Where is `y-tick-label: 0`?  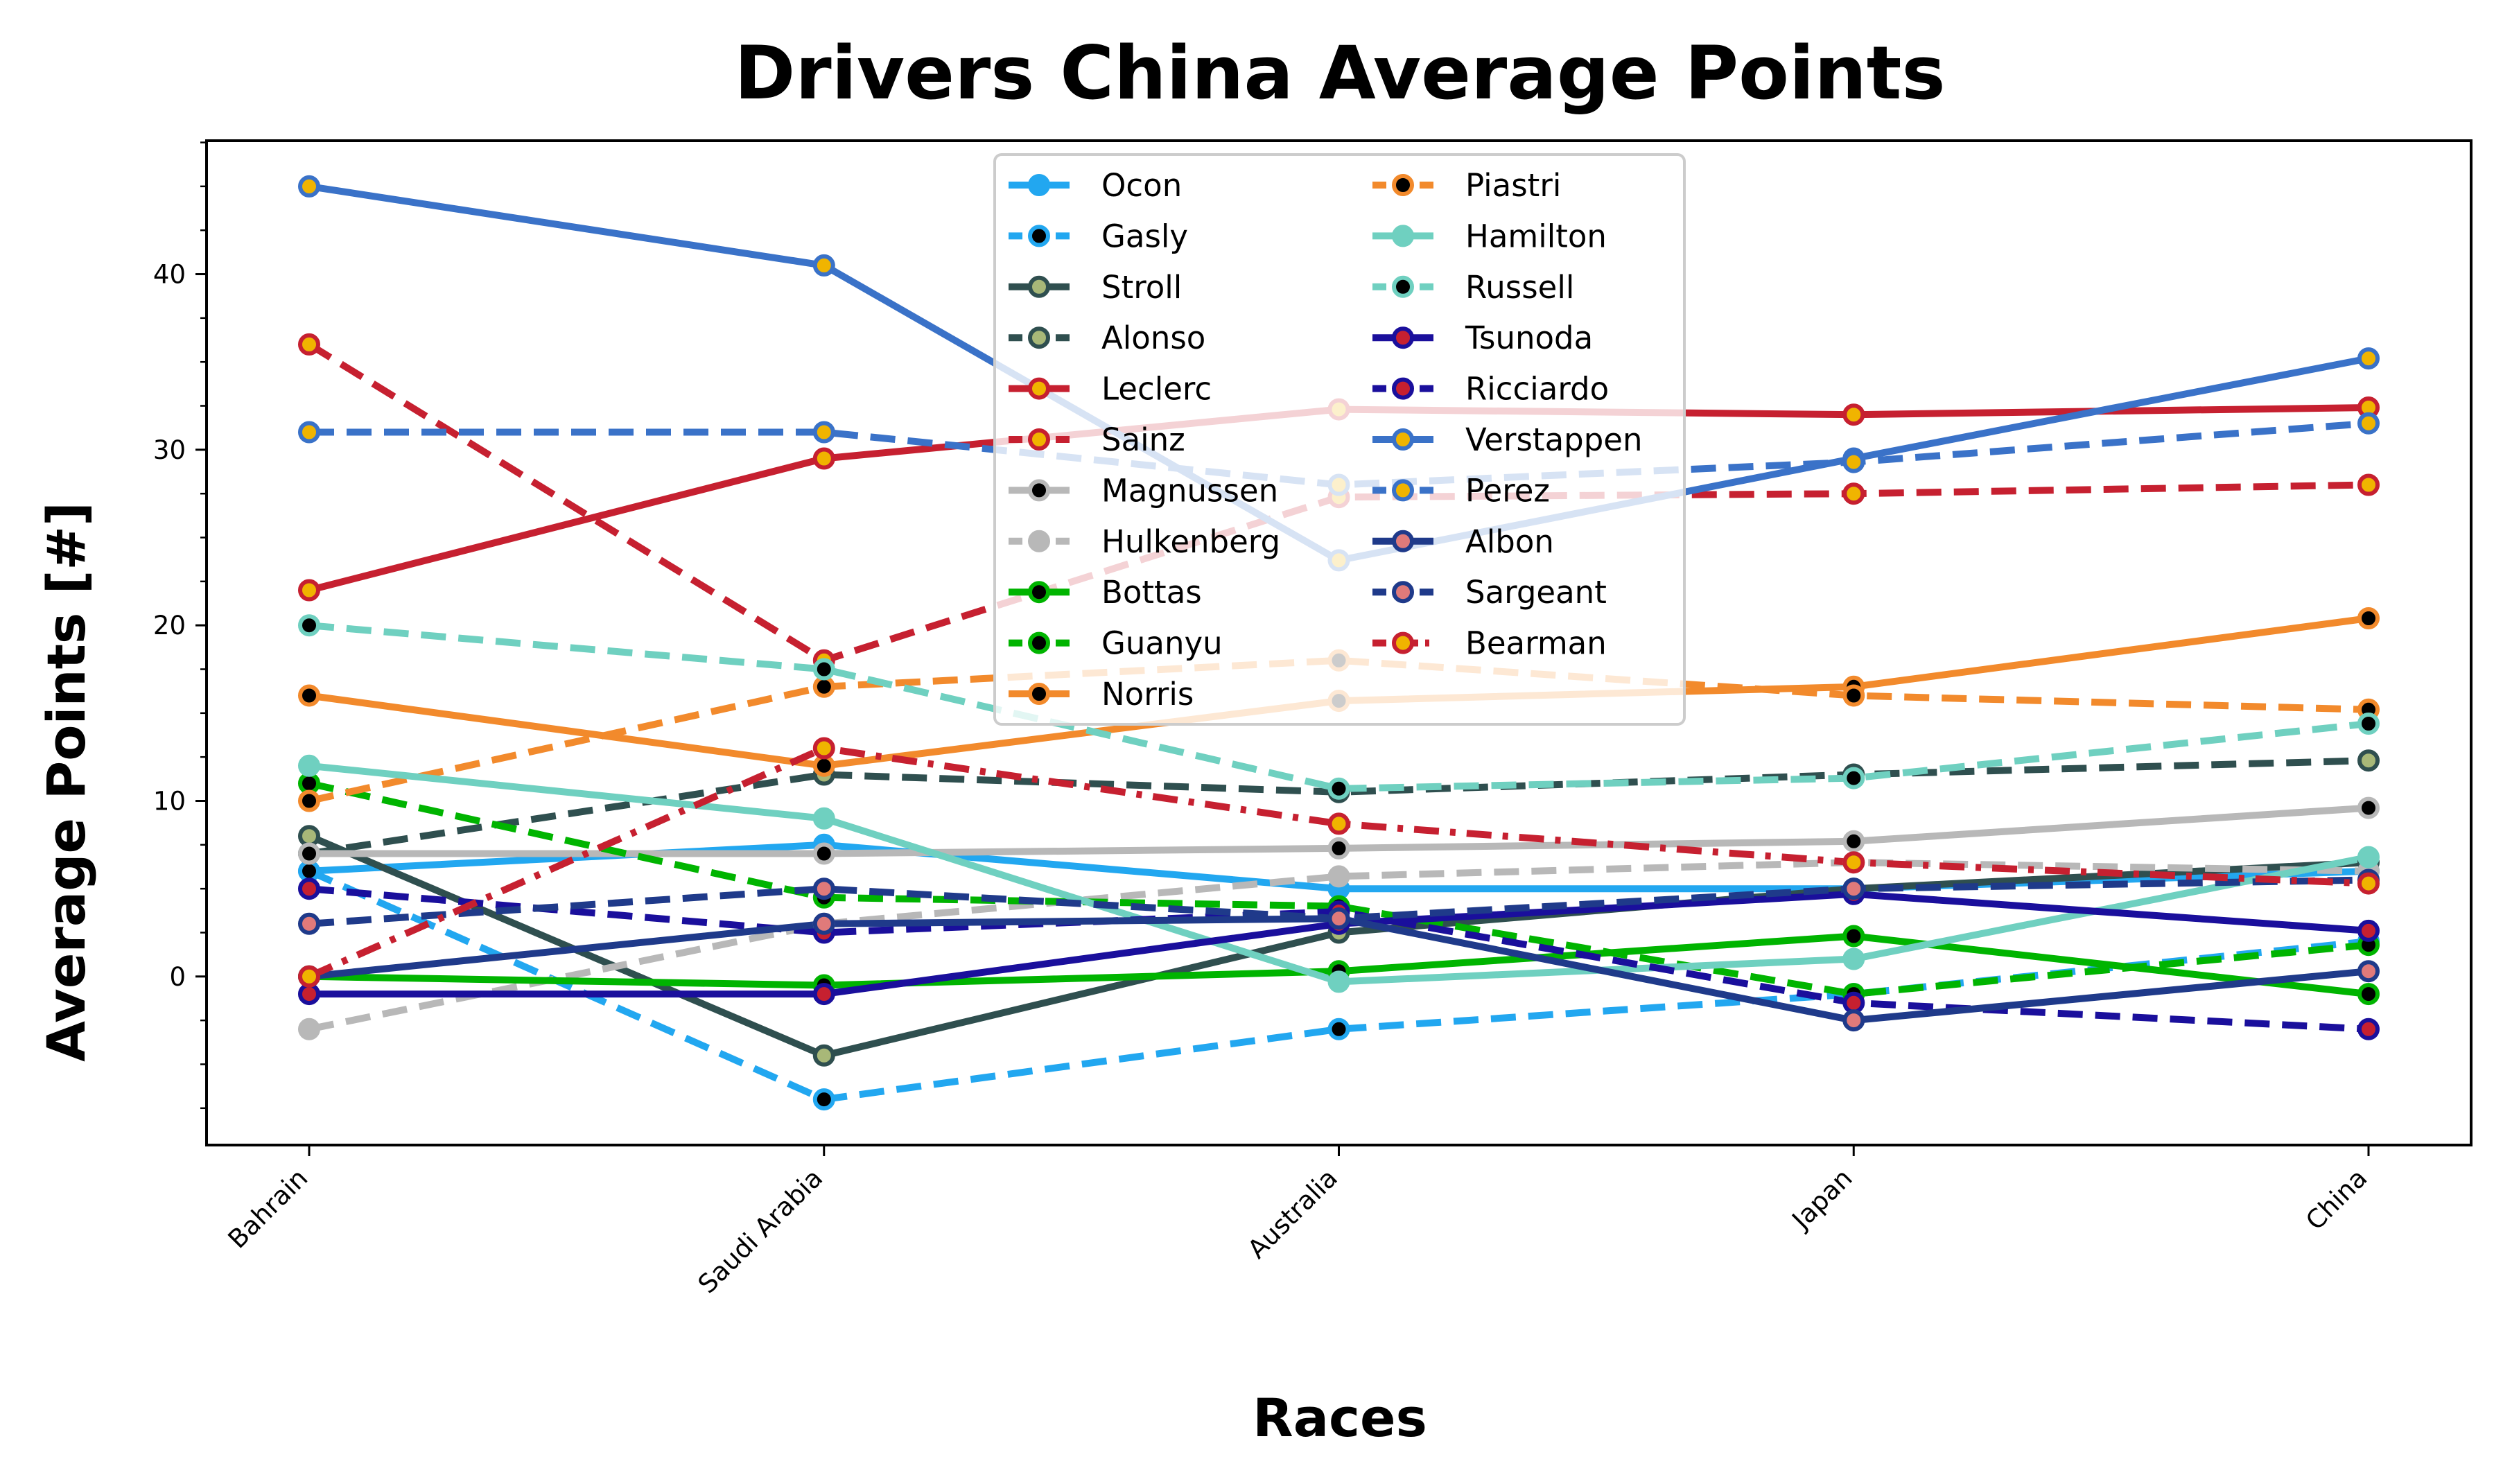 y-tick-label: 0 is located at coordinates (178, 977).